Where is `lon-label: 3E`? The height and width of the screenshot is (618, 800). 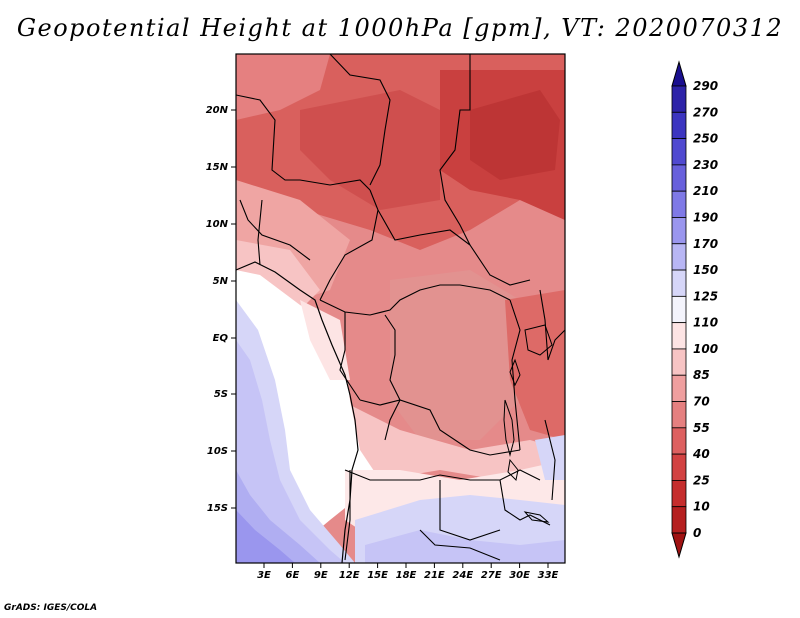 lon-label: 3E is located at coordinates (264, 575).